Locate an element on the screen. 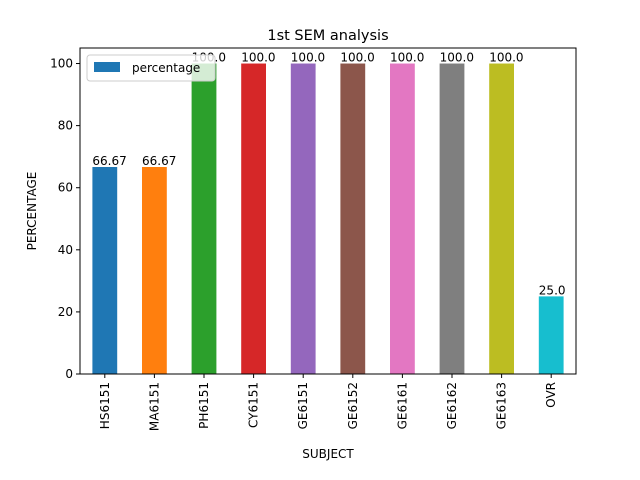 The height and width of the screenshot is (480, 640). y-tick-label: 0 is located at coordinates (69, 374).